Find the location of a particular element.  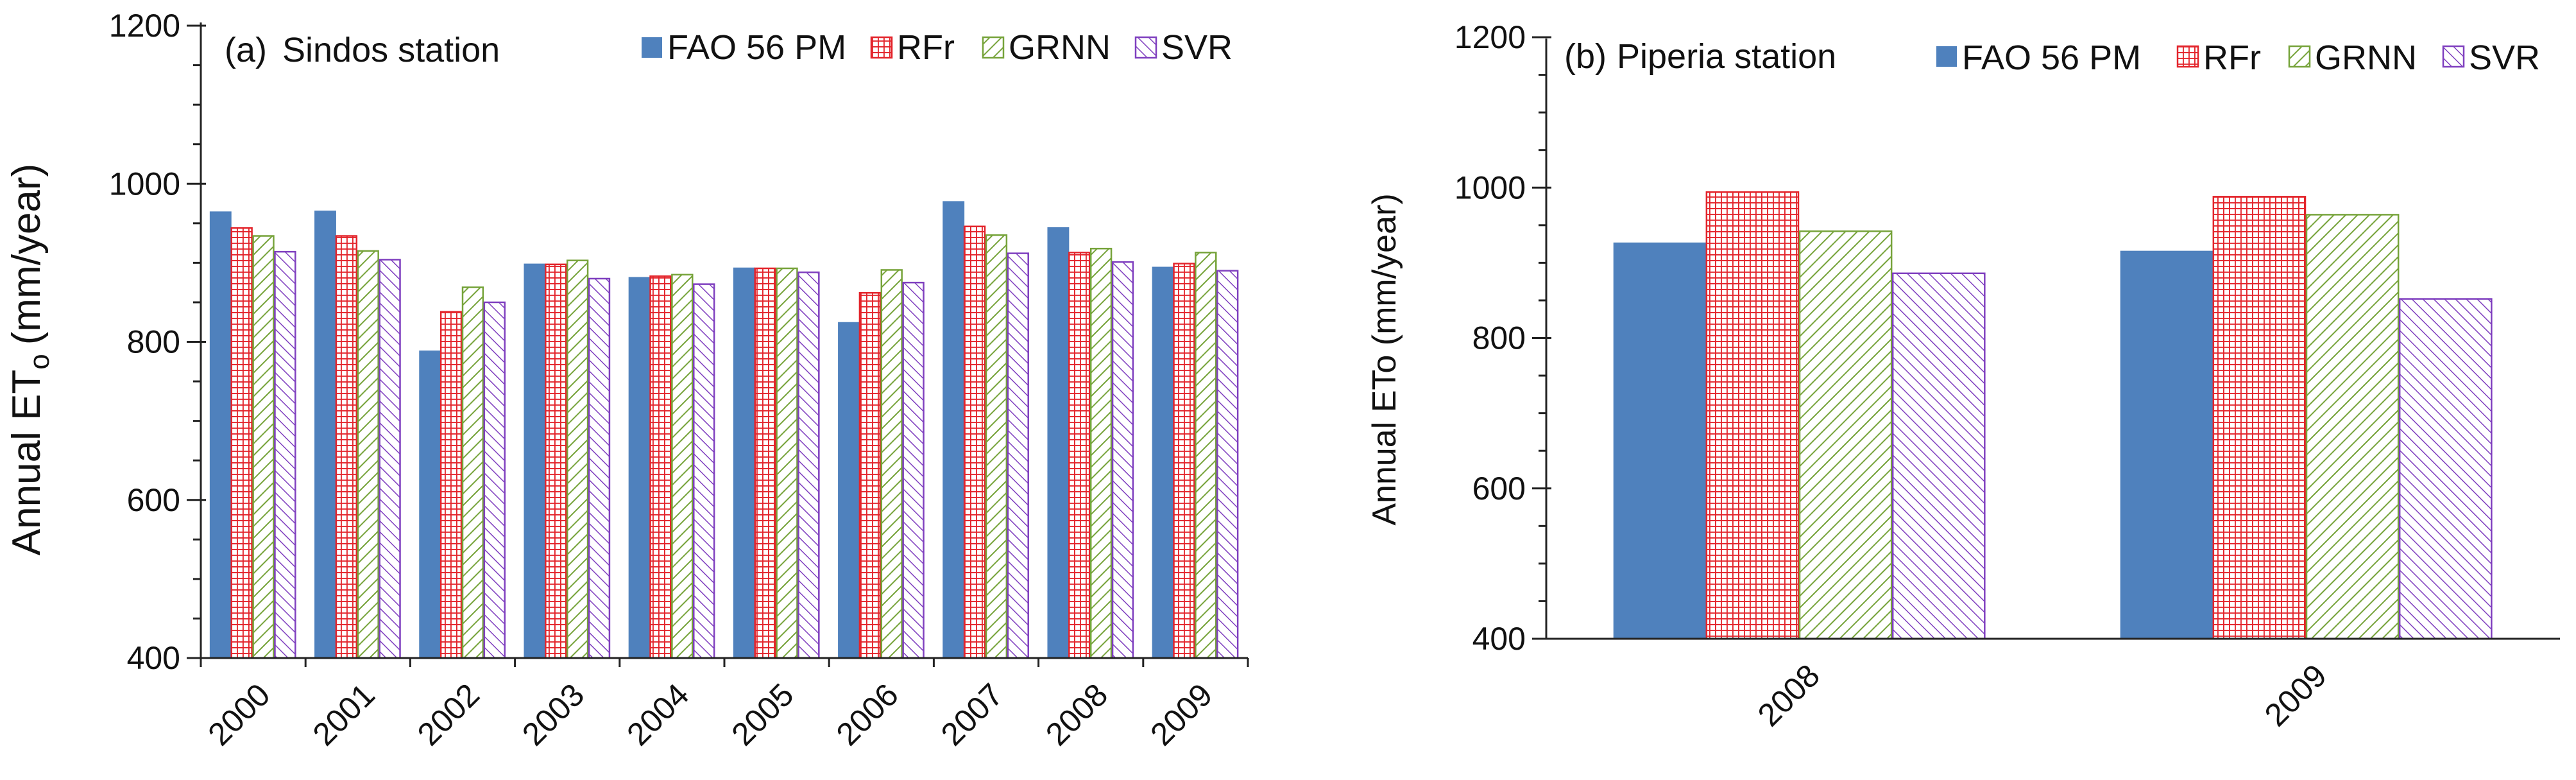

legend-b-grnn-label: GRNN is located at coordinates (2366, 58).